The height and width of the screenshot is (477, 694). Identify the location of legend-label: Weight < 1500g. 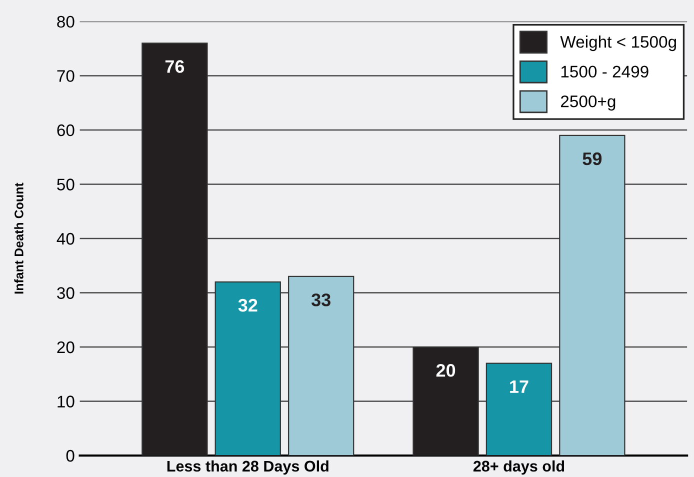
(618, 44).